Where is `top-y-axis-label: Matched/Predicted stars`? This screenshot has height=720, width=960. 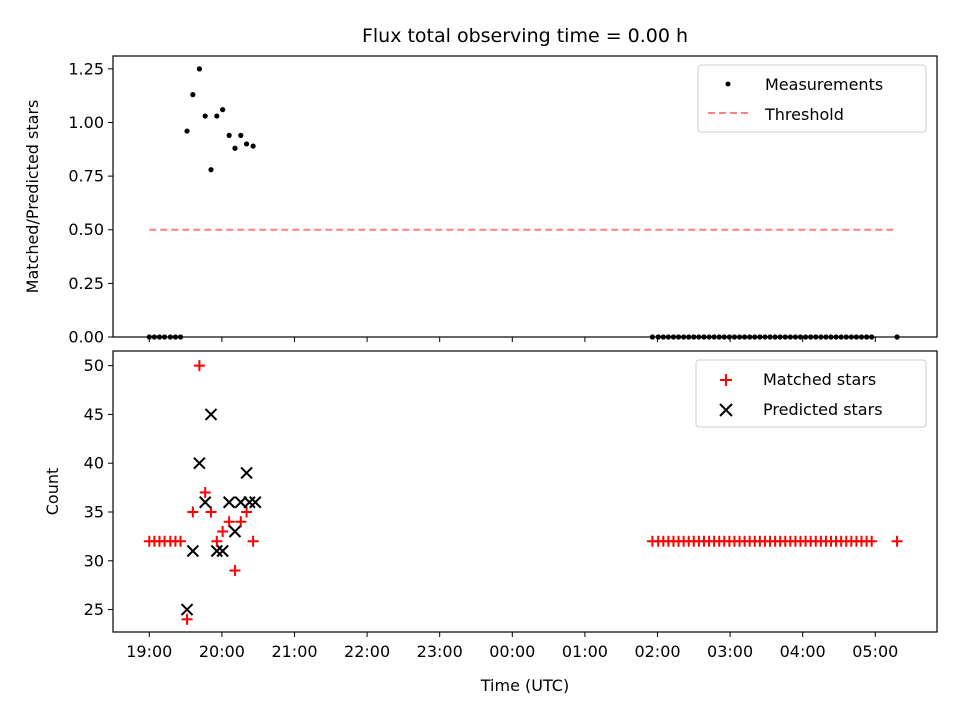
top-y-axis-label: Matched/Predicted stars is located at coordinates (32, 197).